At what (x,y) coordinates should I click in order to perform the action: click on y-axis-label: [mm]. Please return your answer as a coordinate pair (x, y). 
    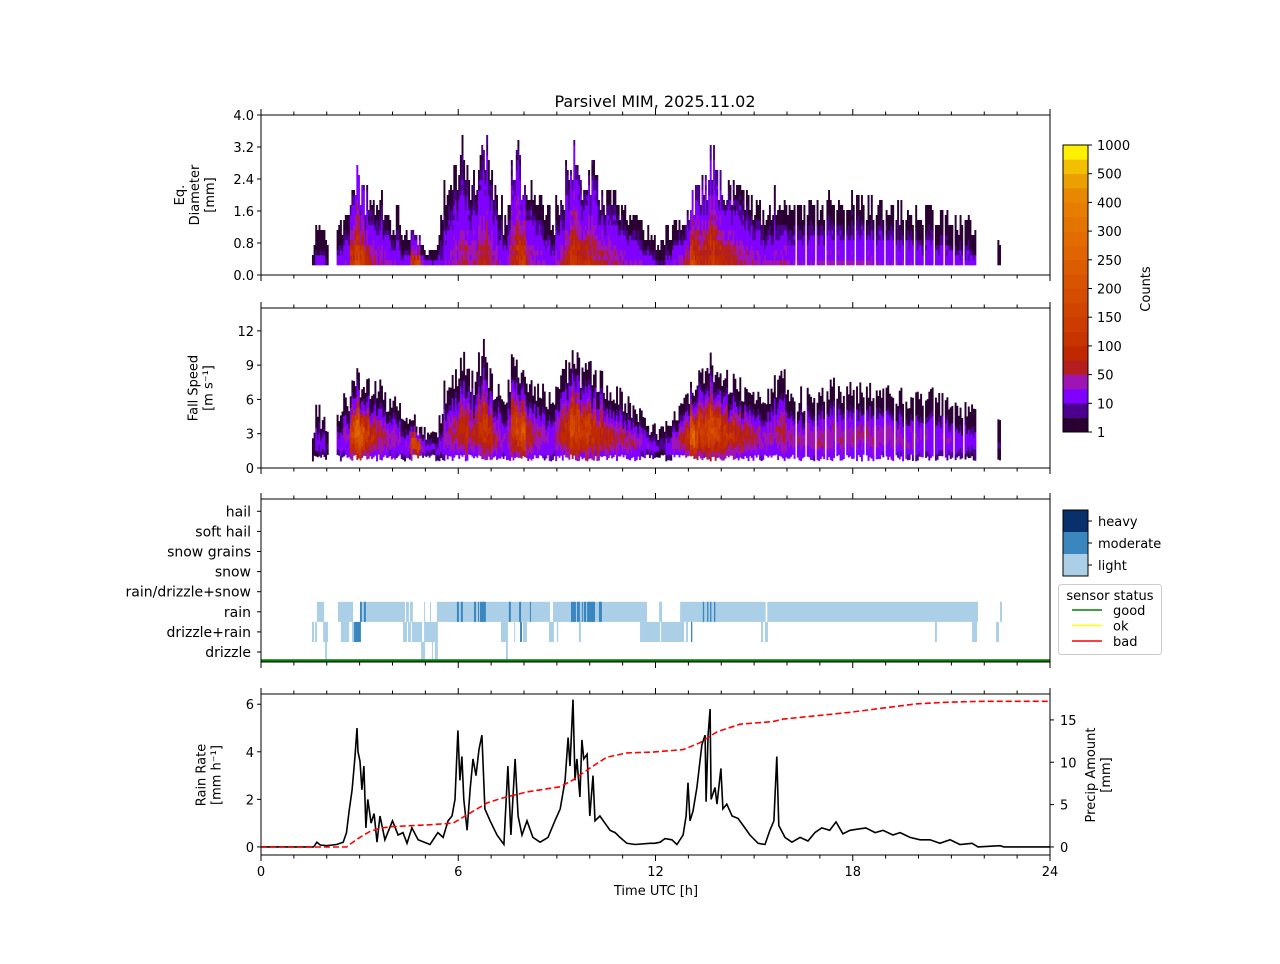
    Looking at the image, I should click on (210, 194).